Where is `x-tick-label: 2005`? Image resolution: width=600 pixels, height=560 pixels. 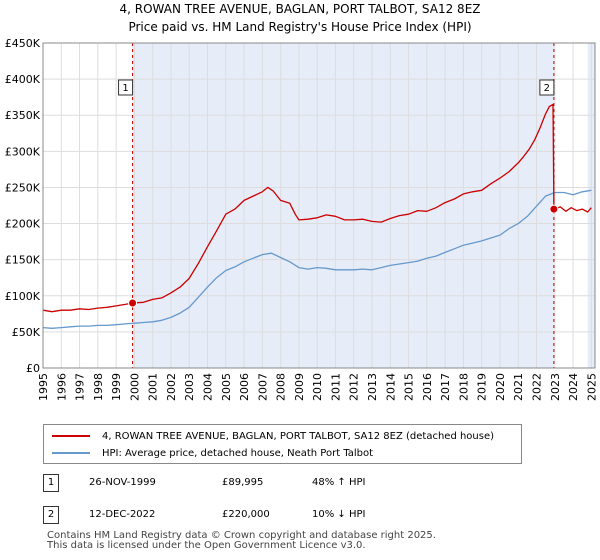 x-tick-label: 2005 is located at coordinates (226, 387).